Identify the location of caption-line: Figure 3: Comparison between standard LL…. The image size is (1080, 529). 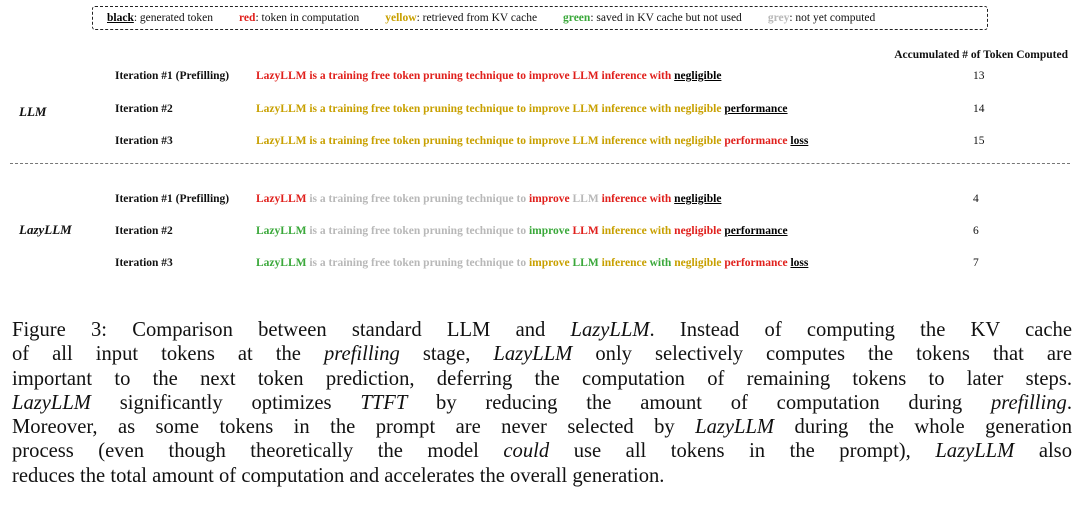
(542, 330).